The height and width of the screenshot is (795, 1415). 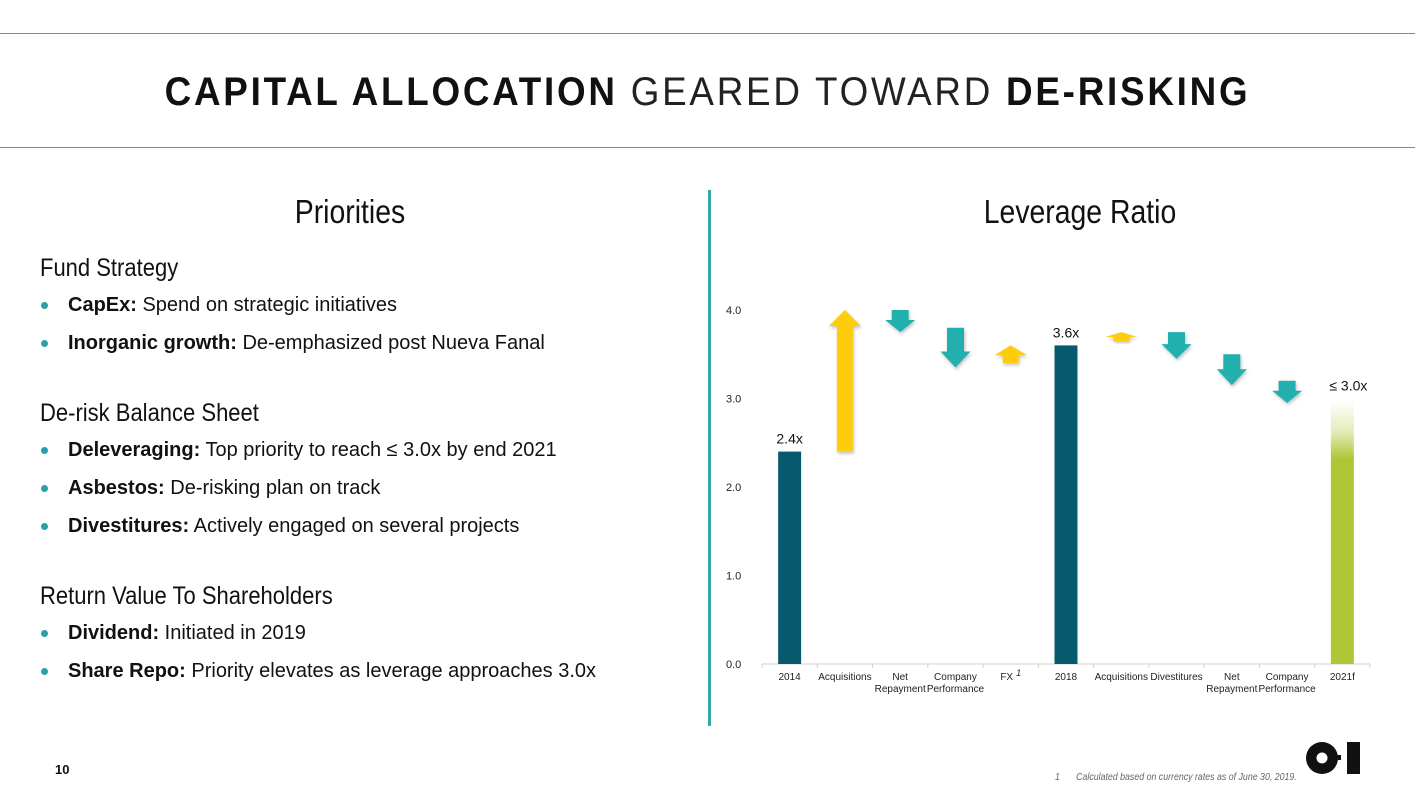 I want to click on section-heading: Fund Strategy, so click(x=109, y=268).